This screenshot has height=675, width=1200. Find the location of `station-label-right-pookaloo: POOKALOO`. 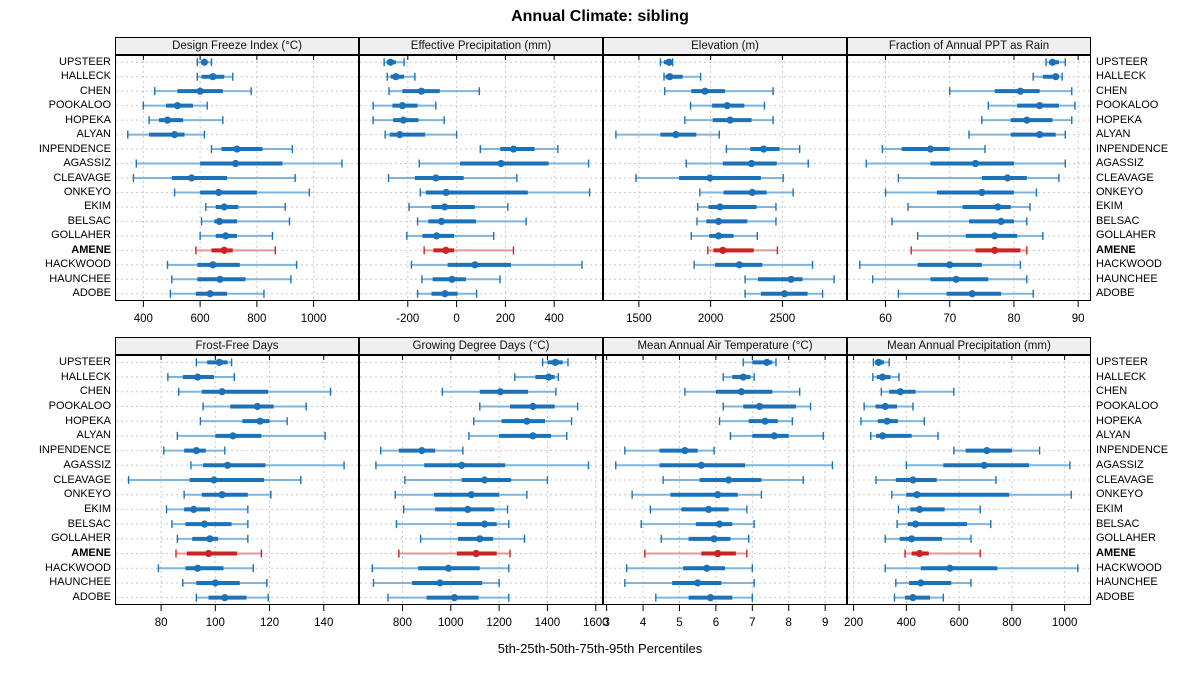

station-label-right-pookaloo: POOKALOO is located at coordinates (1127, 105).